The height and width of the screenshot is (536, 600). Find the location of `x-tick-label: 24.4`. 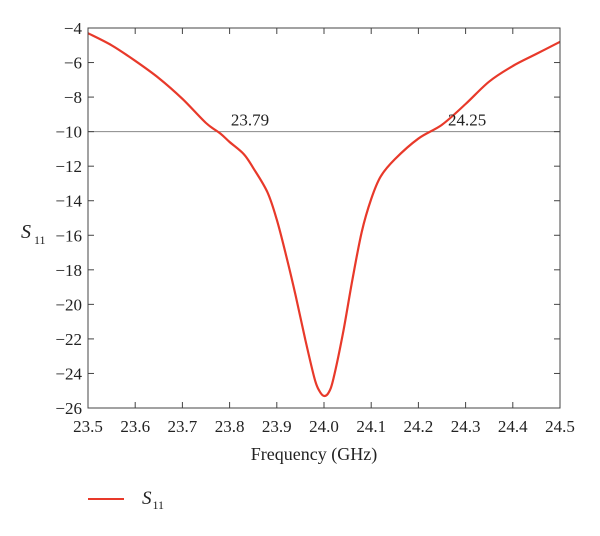

x-tick-label: 24.4 is located at coordinates (513, 426).